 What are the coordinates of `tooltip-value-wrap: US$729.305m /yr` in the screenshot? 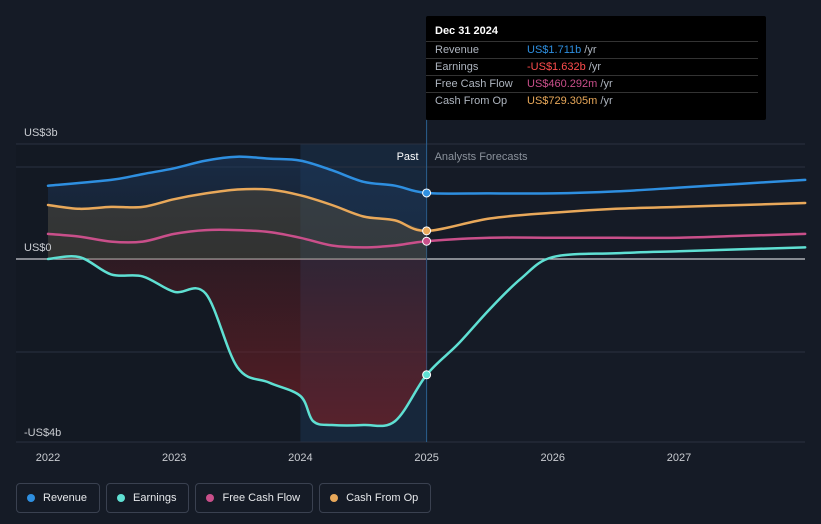 It's located at (570, 101).